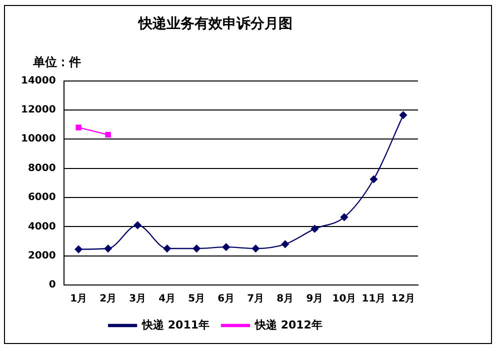  Describe the element at coordinates (197, 299) in the screenshot. I see `x-tick-label: 5月` at that location.